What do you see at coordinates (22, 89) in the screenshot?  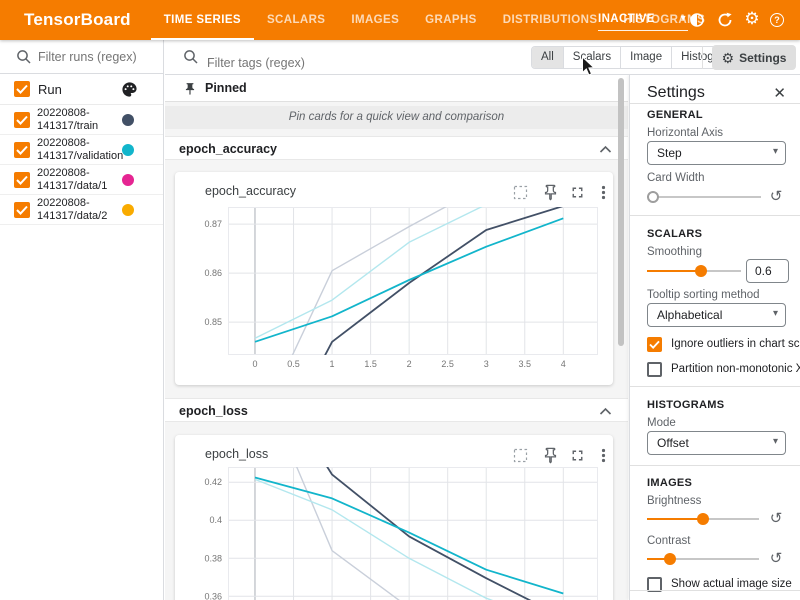 I see `run-select-all-checkbox` at bounding box center [22, 89].